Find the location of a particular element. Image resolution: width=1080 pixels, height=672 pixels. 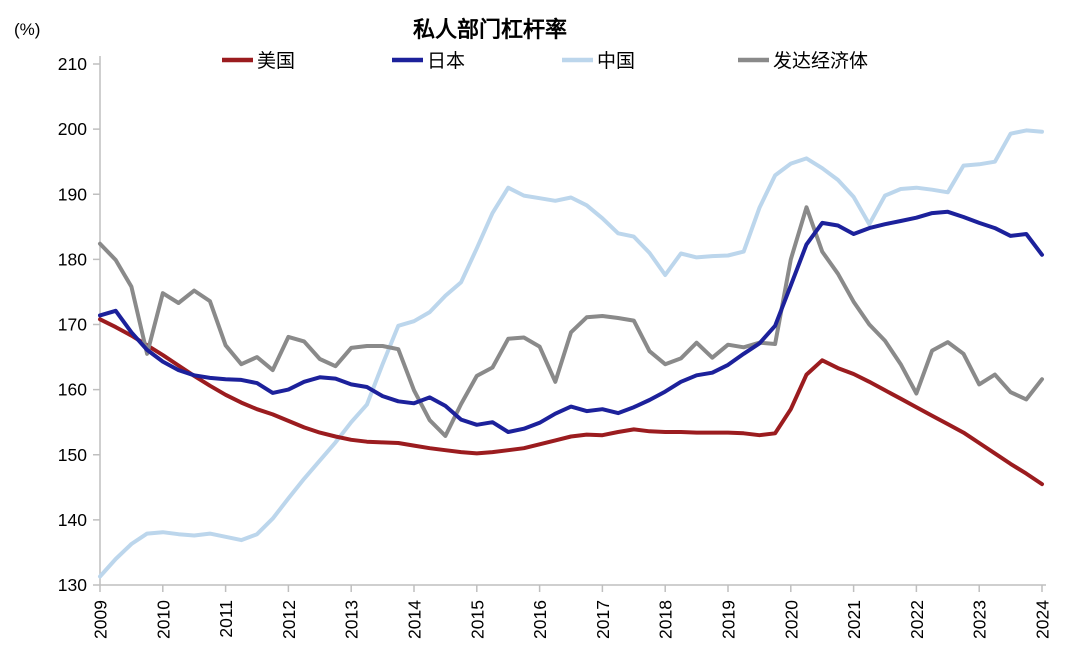

x-tick-label: 2015 is located at coordinates (477, 619).